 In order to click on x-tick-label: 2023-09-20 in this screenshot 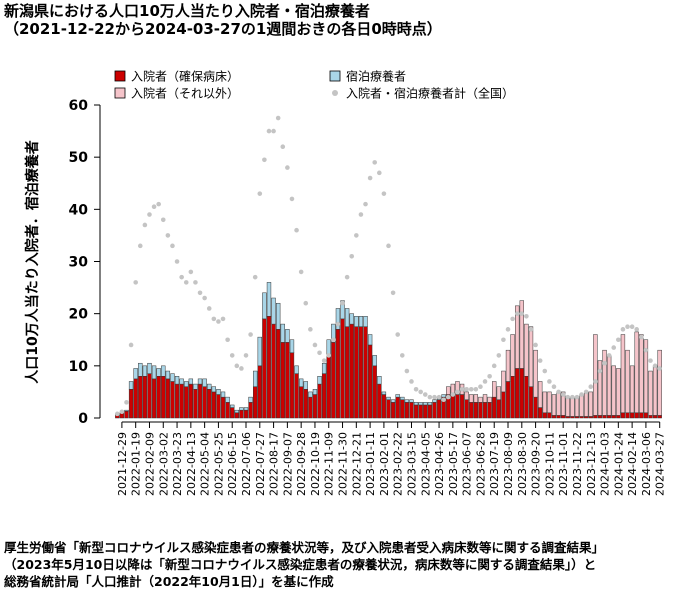, I will do `click(536, 464)`.